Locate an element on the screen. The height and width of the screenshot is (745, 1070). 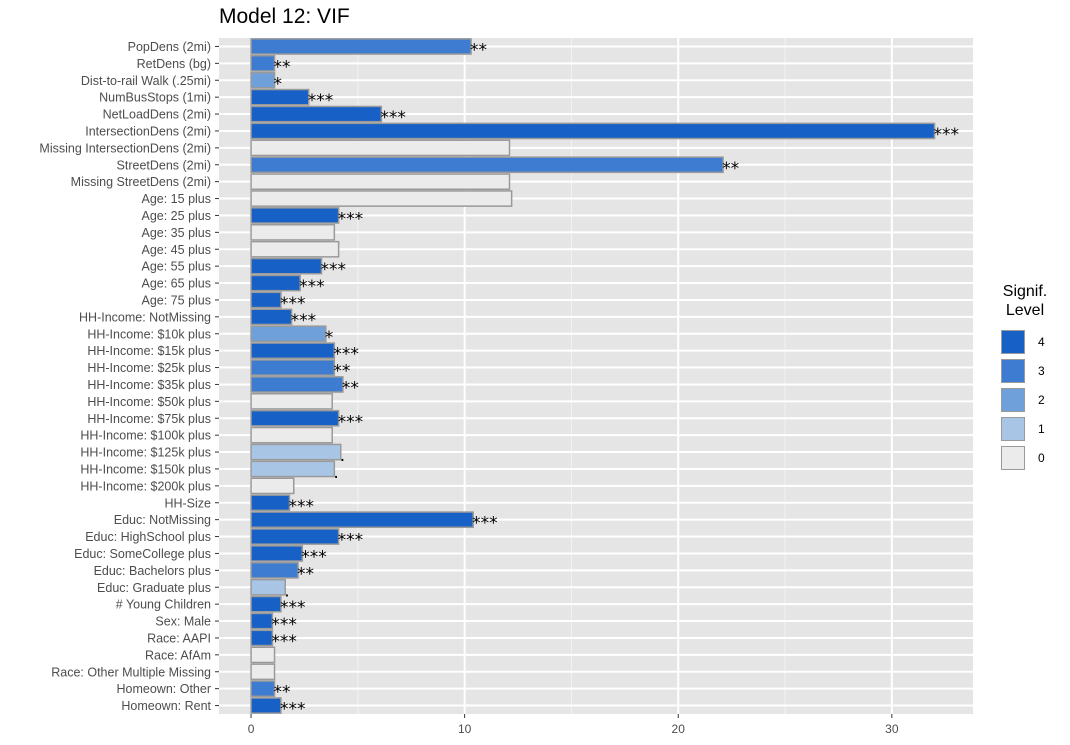
legend-label: 1 is located at coordinates (1041, 429).